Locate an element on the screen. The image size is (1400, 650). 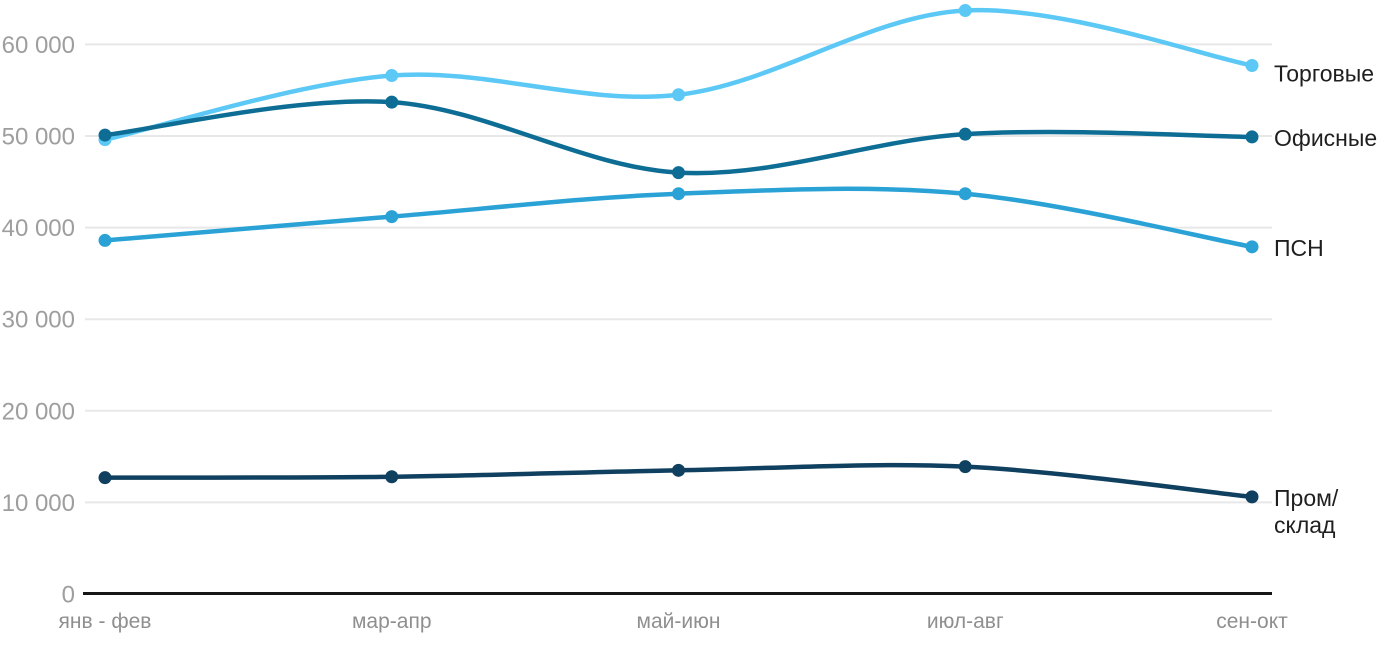
series-label-line: Офисные is located at coordinates (1325, 138).